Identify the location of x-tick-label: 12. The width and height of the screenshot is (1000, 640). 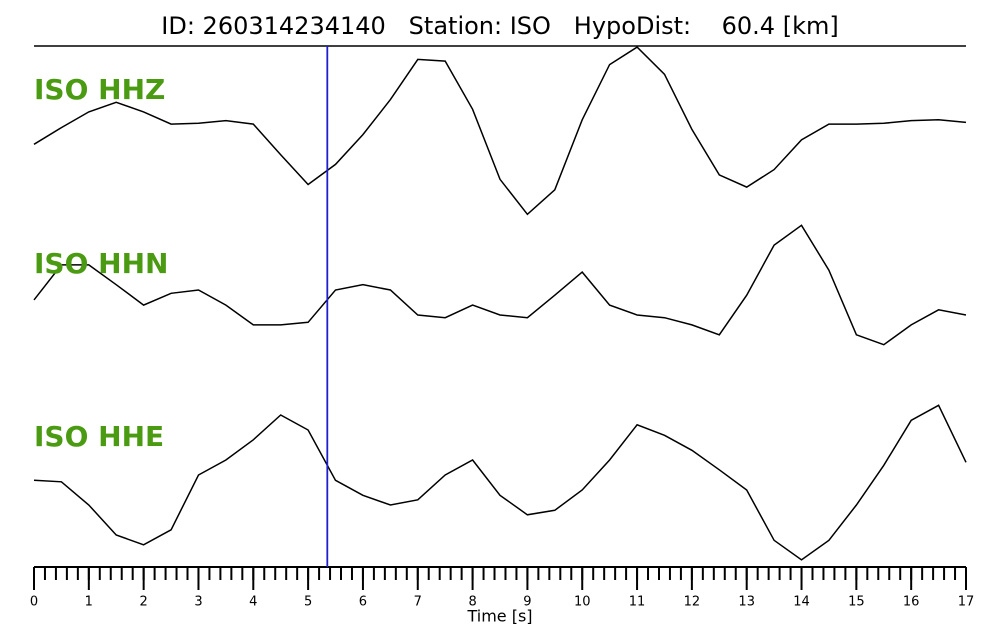
(692, 602).